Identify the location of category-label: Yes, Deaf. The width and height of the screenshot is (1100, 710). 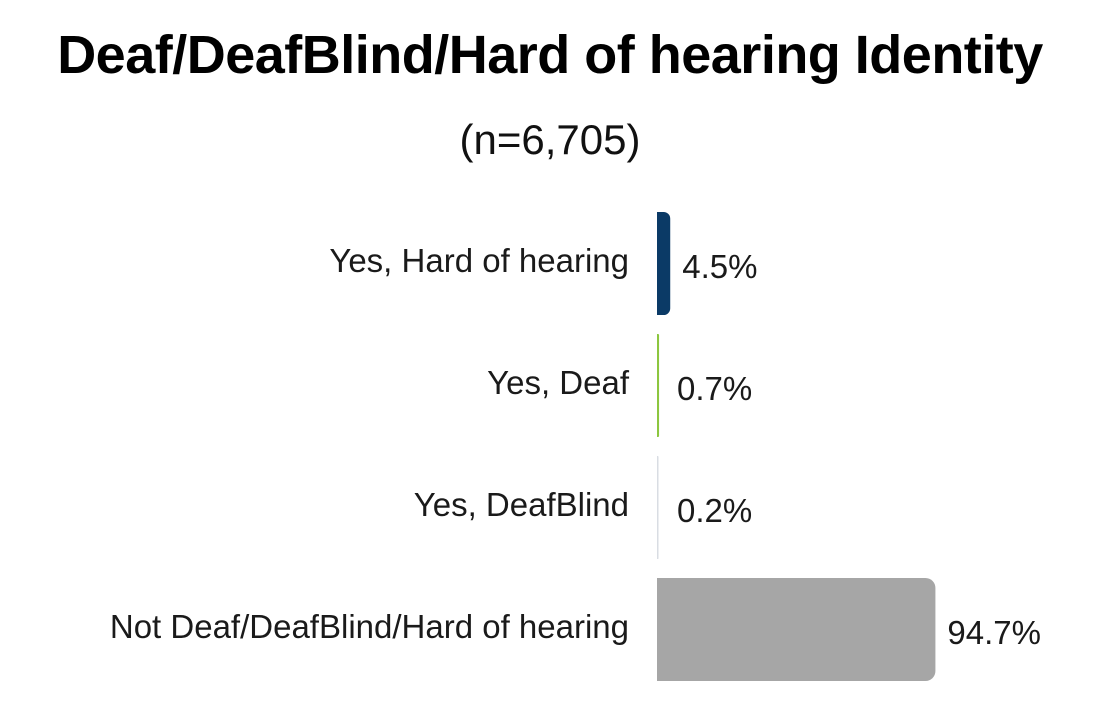
(558, 382).